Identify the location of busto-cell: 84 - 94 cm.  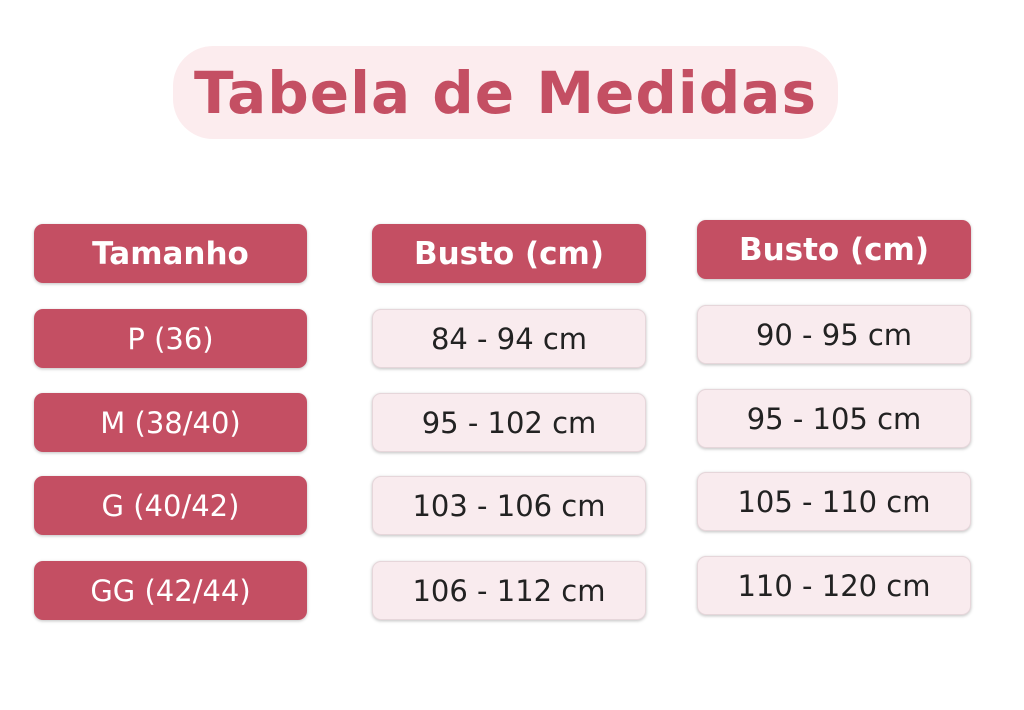
(509, 338).